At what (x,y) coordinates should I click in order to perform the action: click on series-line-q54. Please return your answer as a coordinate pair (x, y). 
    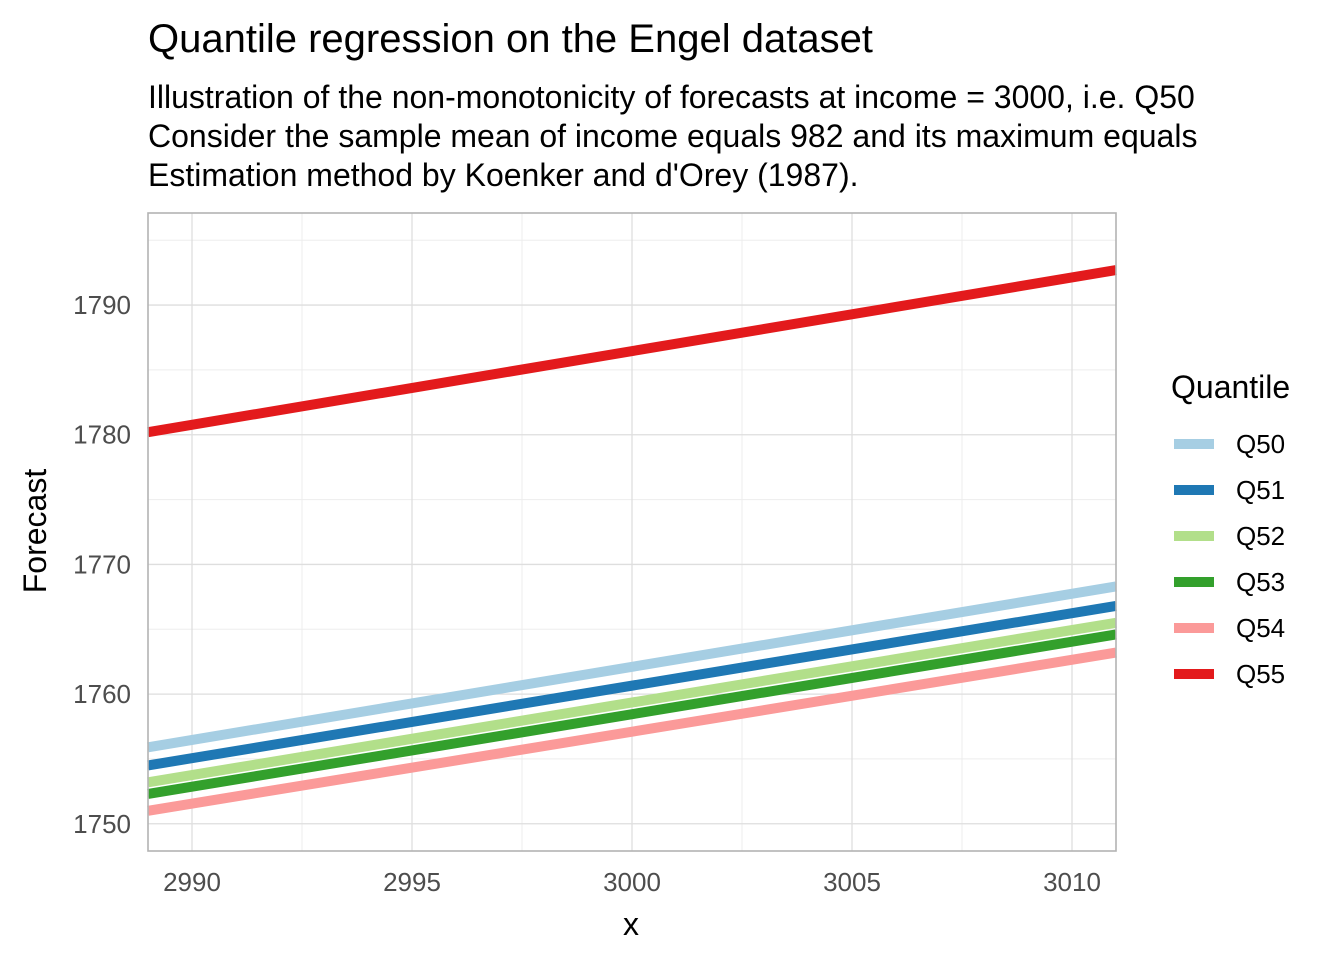
    Looking at the image, I should click on (632, 731).